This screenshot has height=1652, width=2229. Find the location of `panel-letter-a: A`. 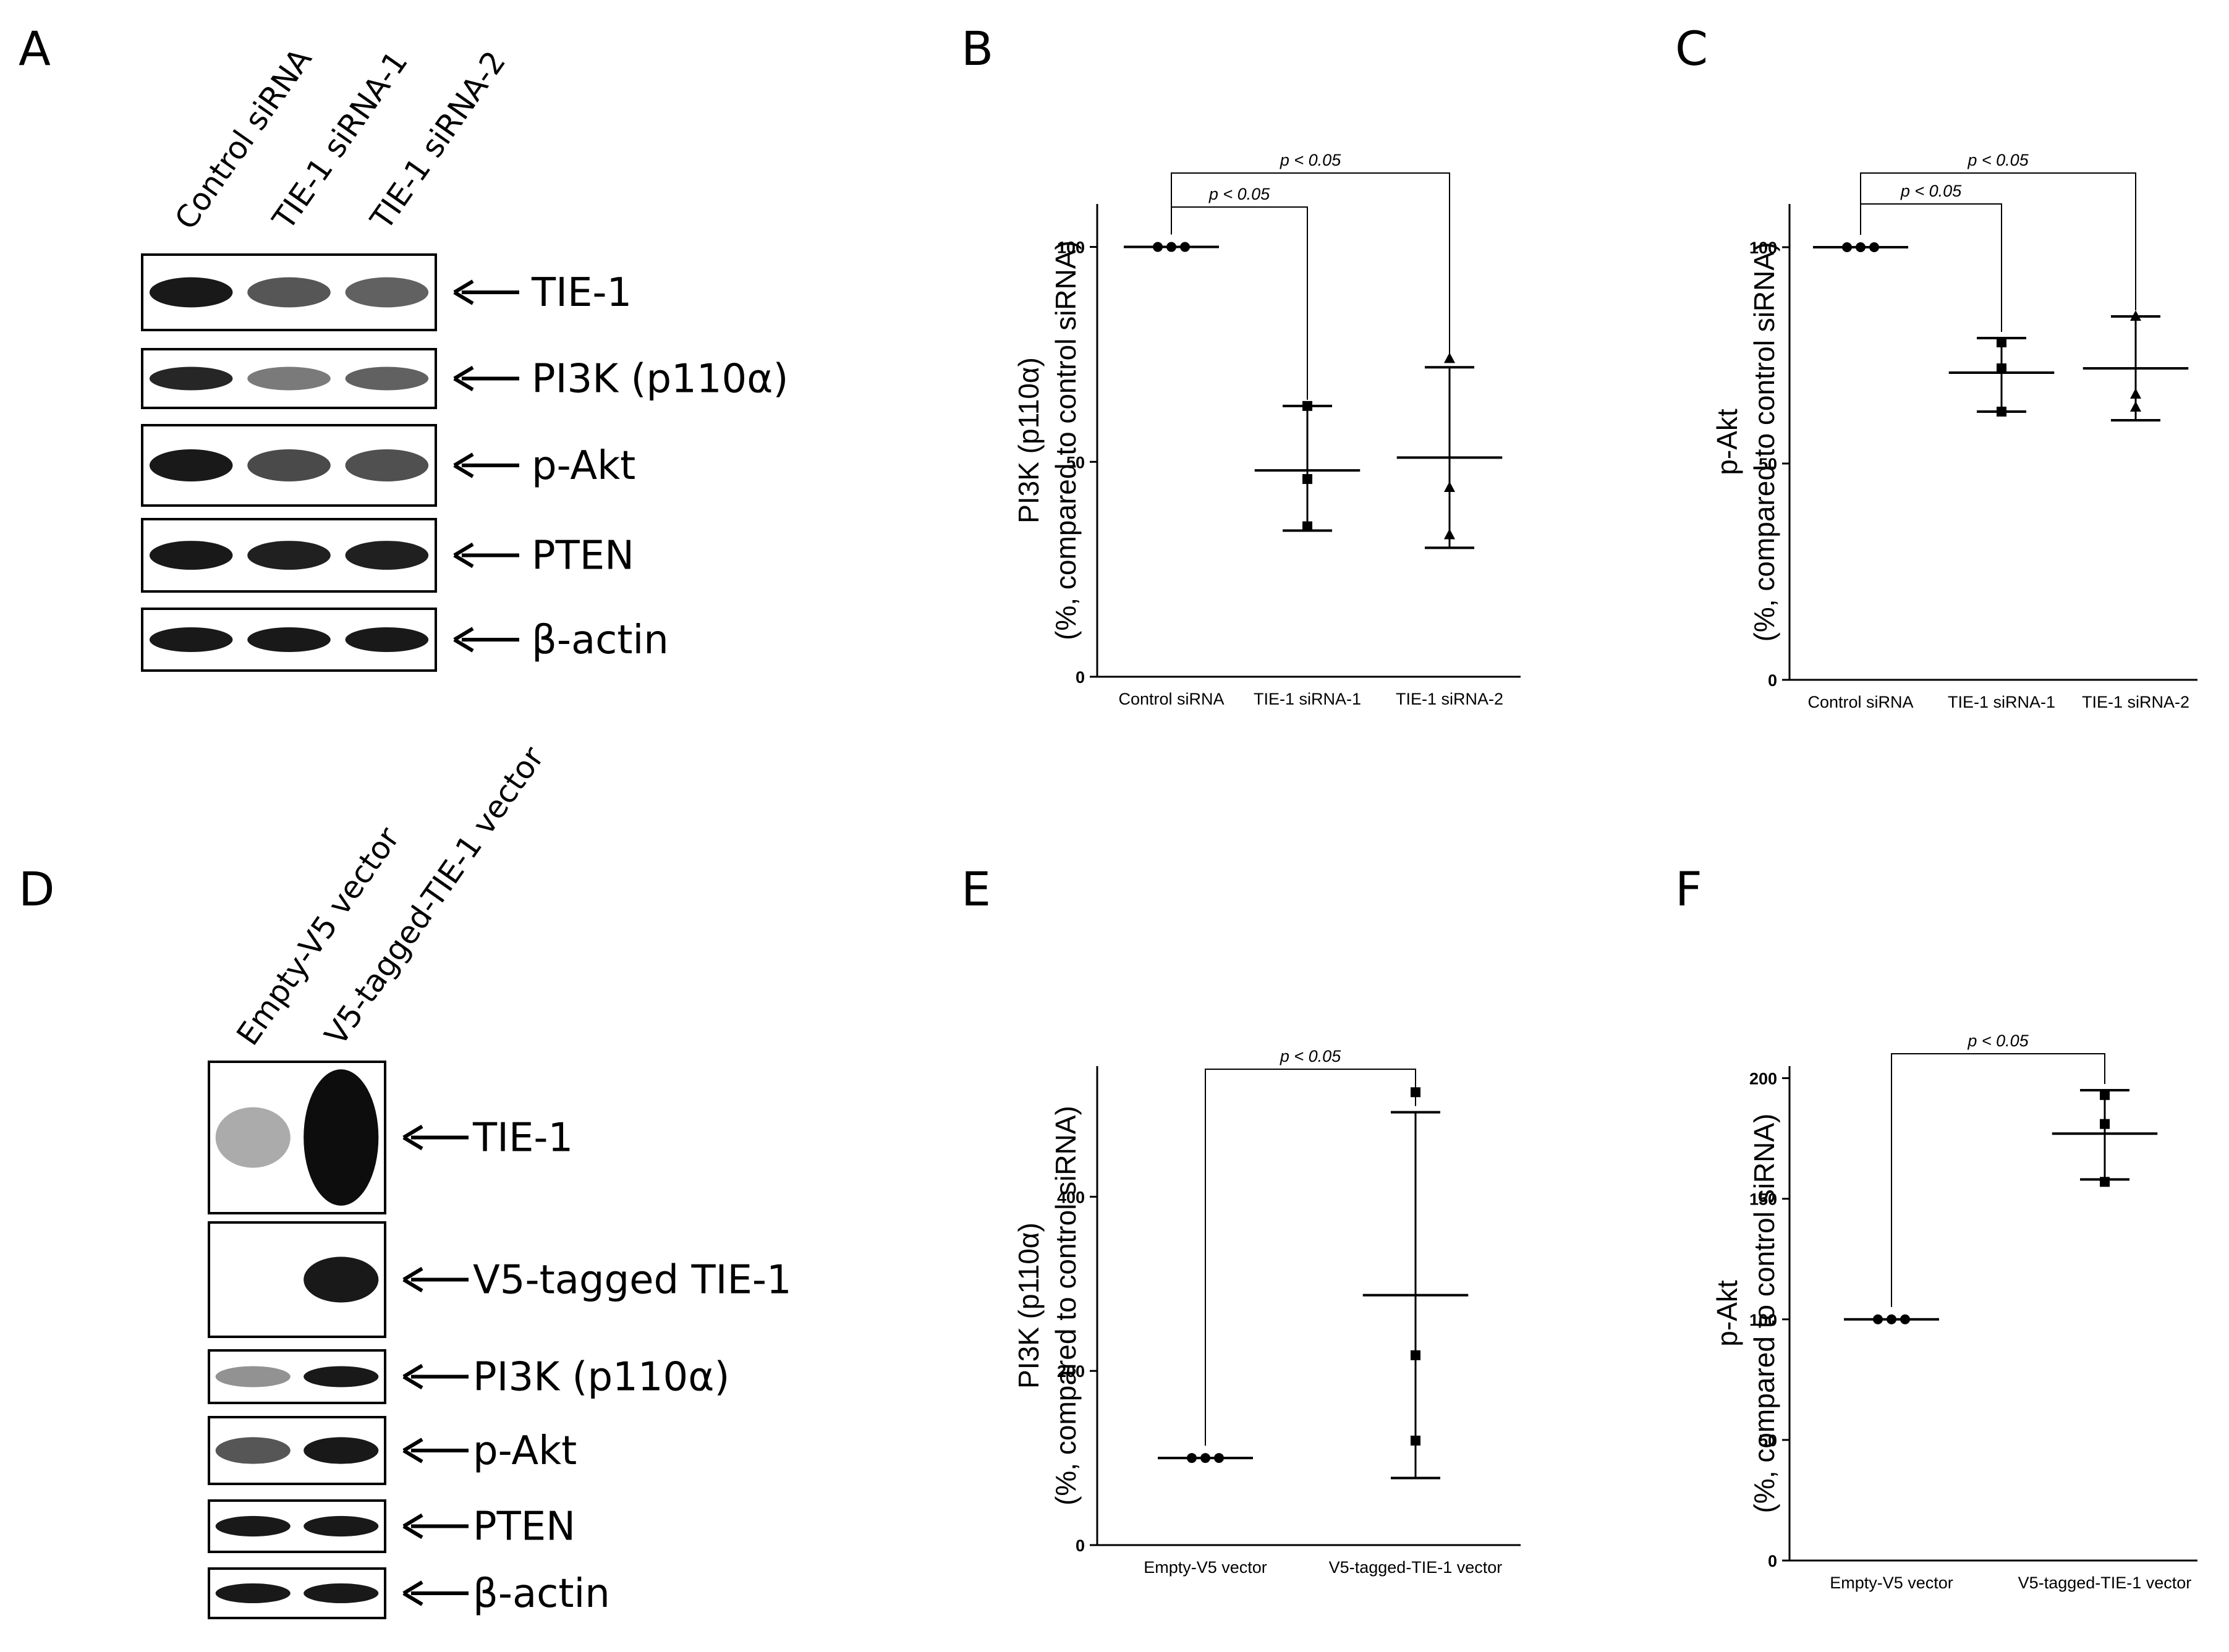

panel-letter-a: A is located at coordinates (35, 48).